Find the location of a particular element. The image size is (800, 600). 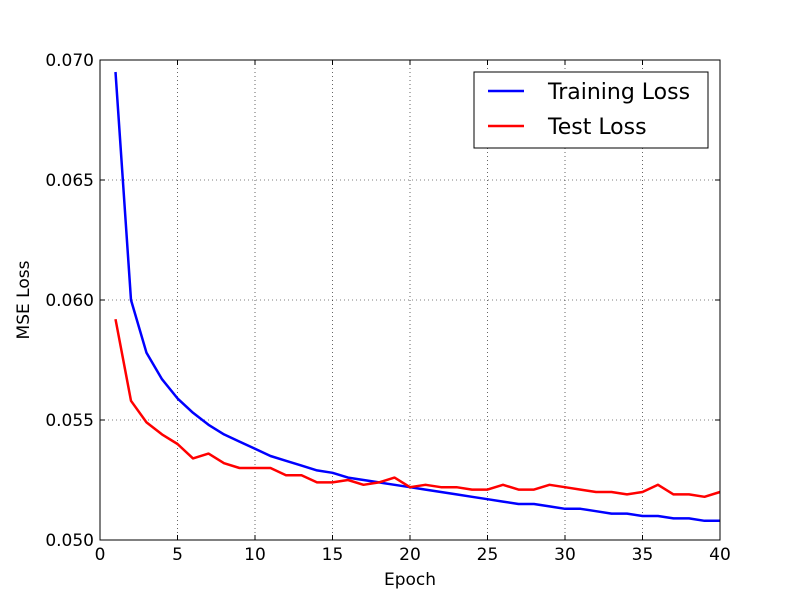

legend: Training Loss Test Loss is located at coordinates (591, 110).